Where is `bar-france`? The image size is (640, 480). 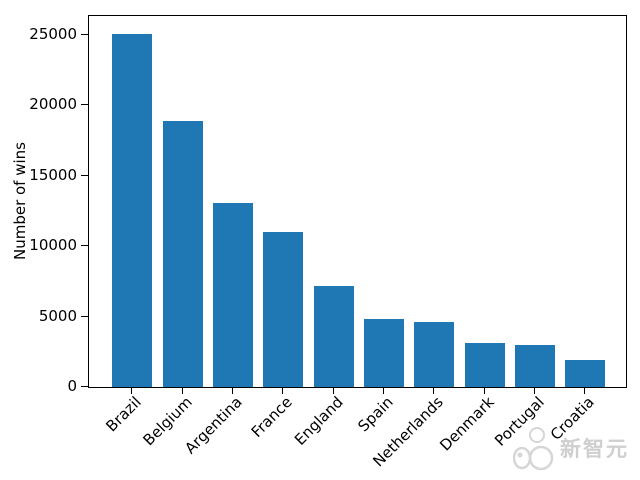 bar-france is located at coordinates (283, 309).